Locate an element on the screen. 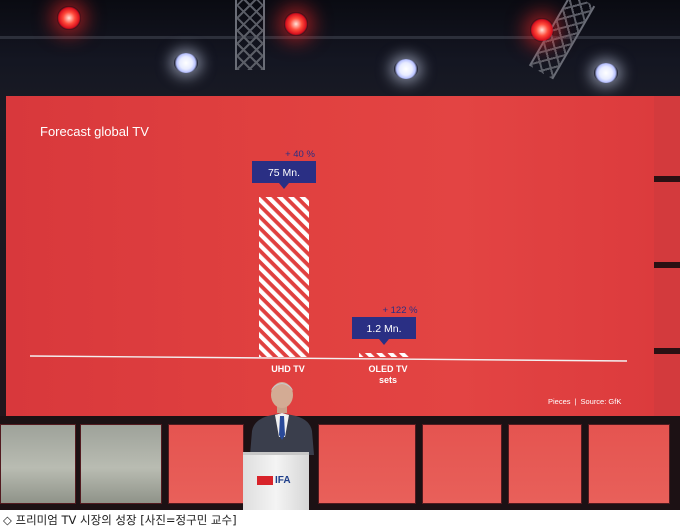 This screenshot has width=680, height=530. growth-label: + 122 % is located at coordinates (400, 310).